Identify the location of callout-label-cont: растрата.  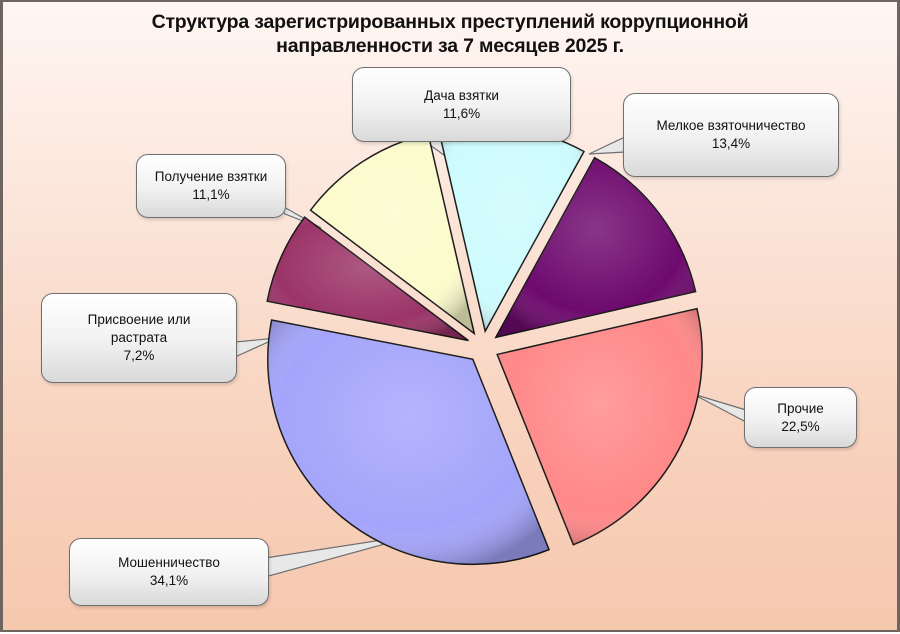
(139, 337).